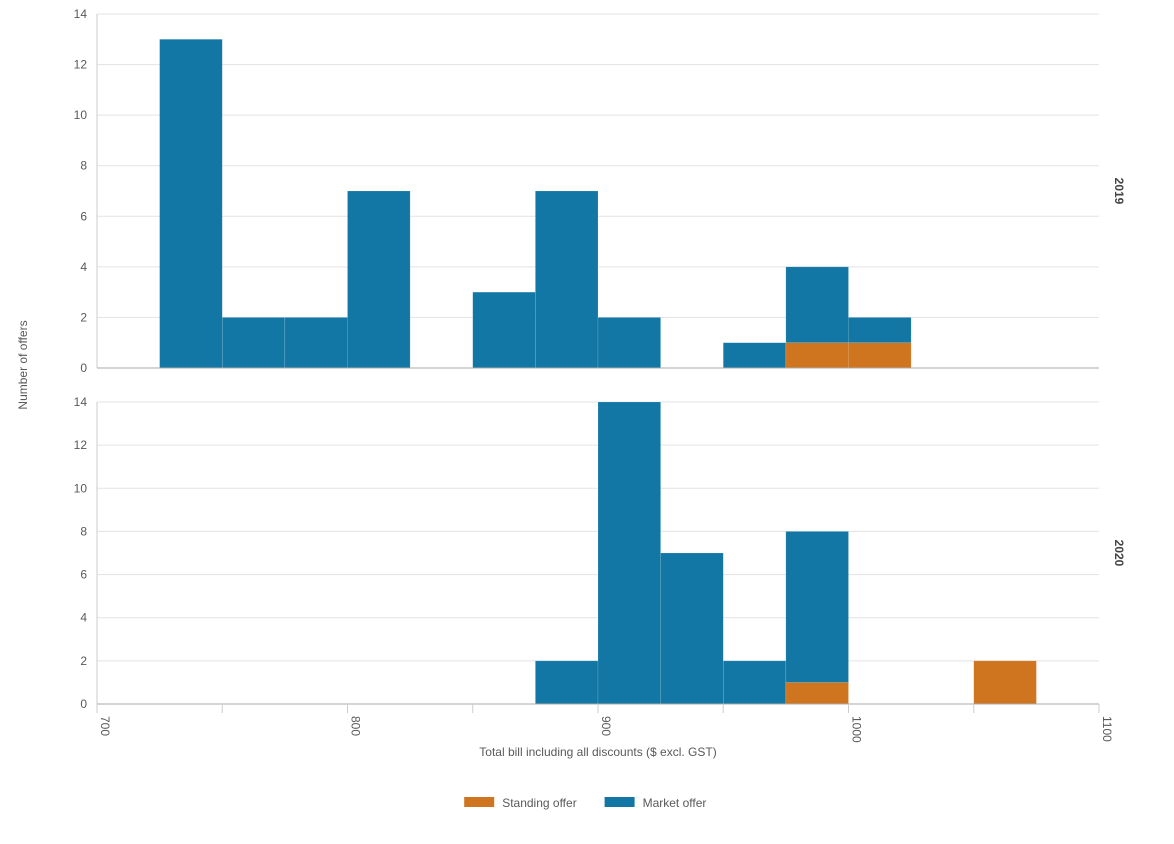 The image size is (1174, 844). Describe the element at coordinates (675, 803) in the screenshot. I see `legend-label: Market offer` at that location.